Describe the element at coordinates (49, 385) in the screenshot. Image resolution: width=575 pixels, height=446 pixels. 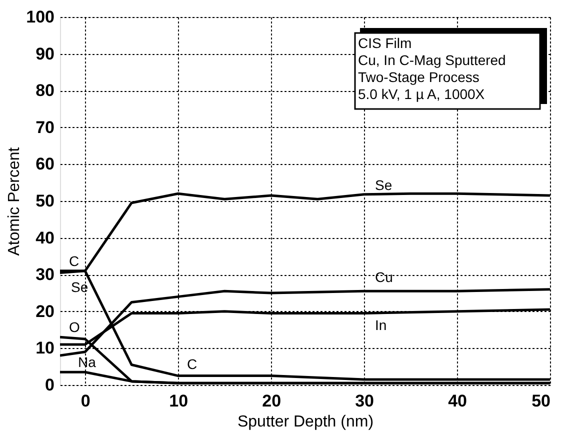
I see `y-tick-label: 0` at that location.